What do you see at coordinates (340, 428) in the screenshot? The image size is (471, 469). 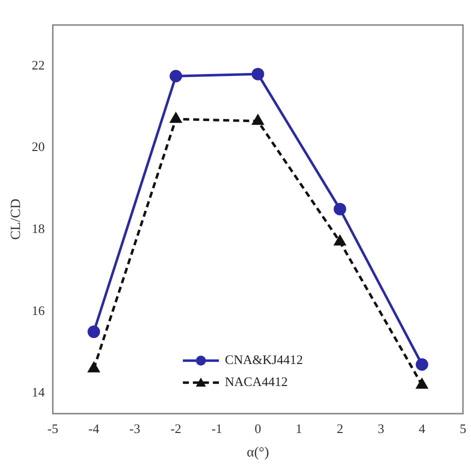 I see `x-tick-label: 2` at bounding box center [340, 428].